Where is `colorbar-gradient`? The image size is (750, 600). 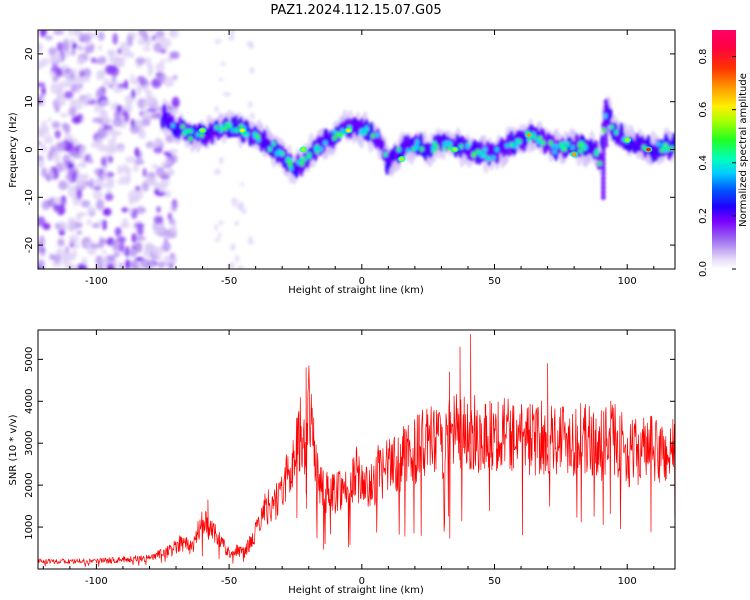
colorbar-gradient is located at coordinates (724, 149).